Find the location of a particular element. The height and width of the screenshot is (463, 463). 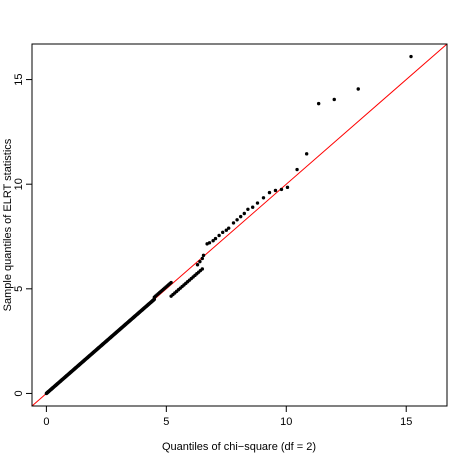

x-axis: 0 5 10 15 is located at coordinates (227, 417).